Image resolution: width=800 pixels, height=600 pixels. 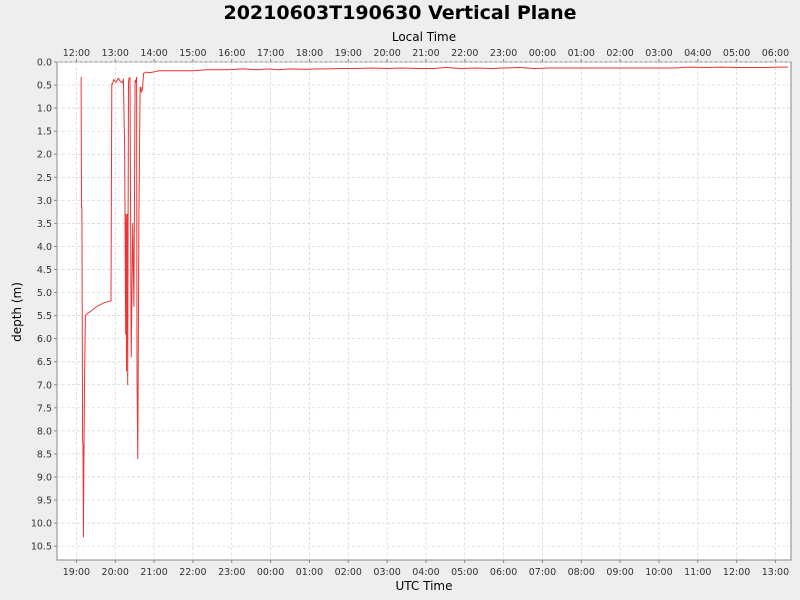 I want to click on x-tick-label-local: 12:00, so click(x=76, y=53).